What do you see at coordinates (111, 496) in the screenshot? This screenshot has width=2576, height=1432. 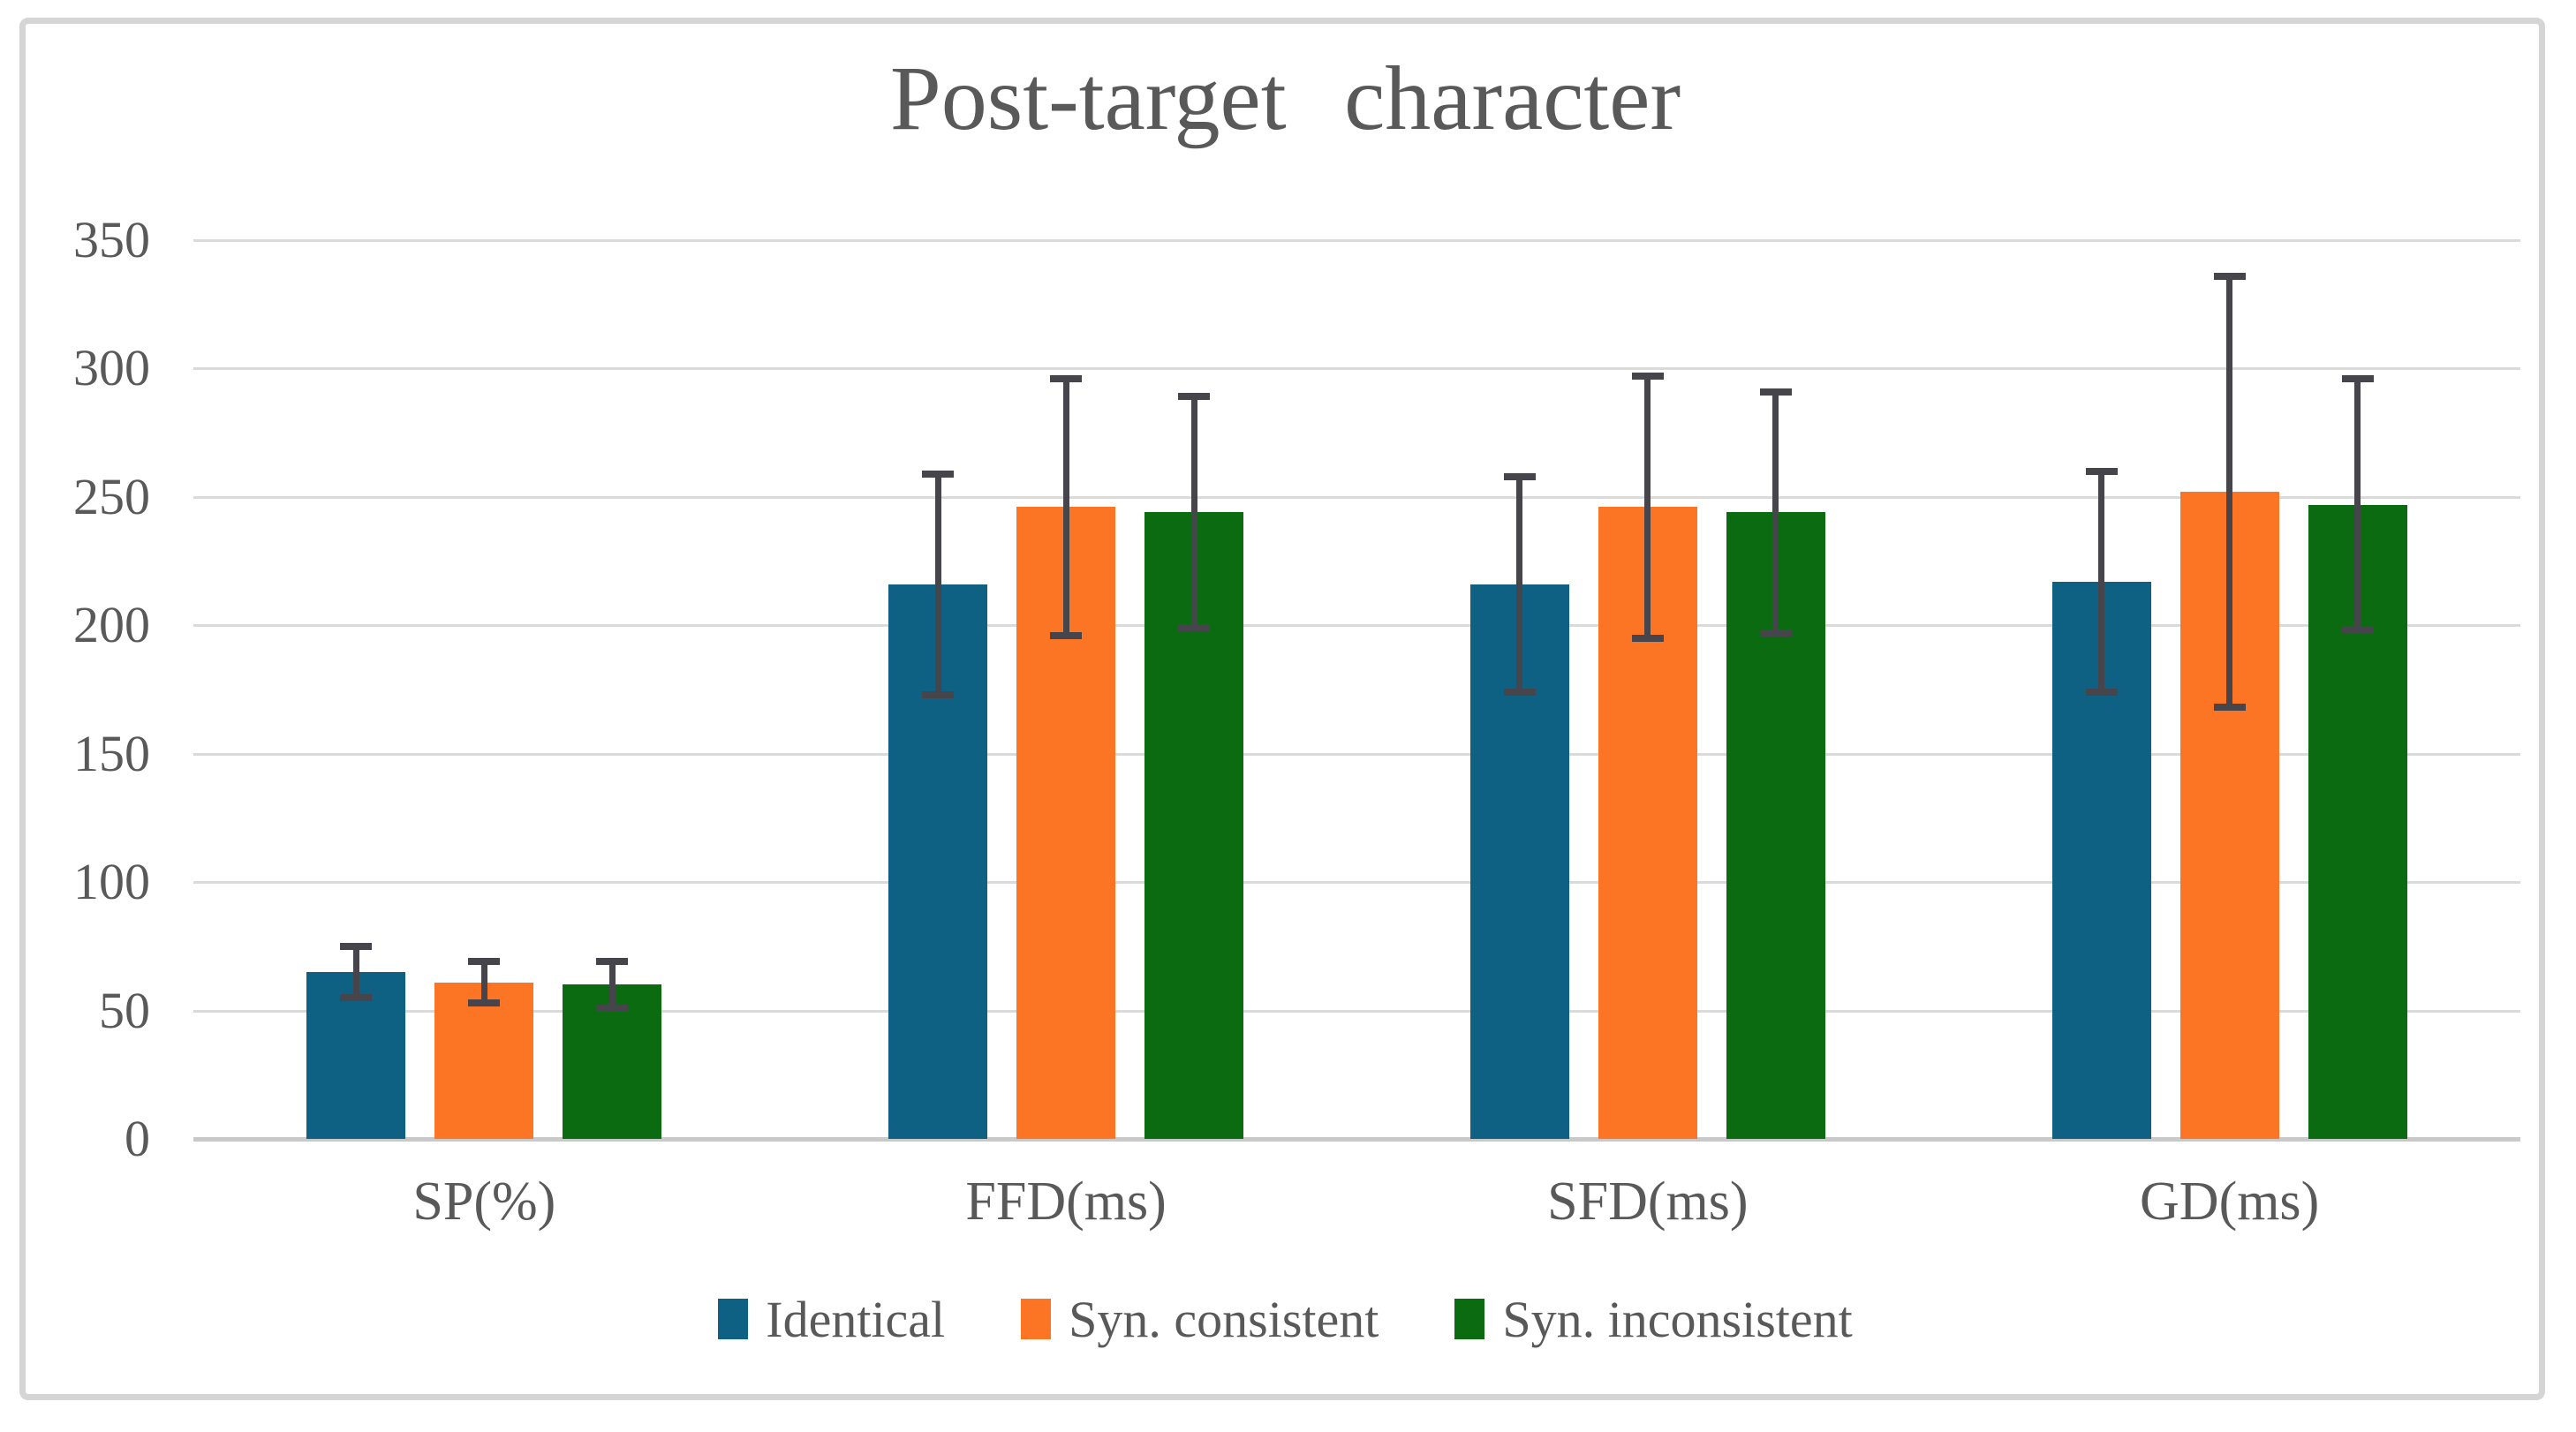 I see `y-tick-label: 250` at bounding box center [111, 496].